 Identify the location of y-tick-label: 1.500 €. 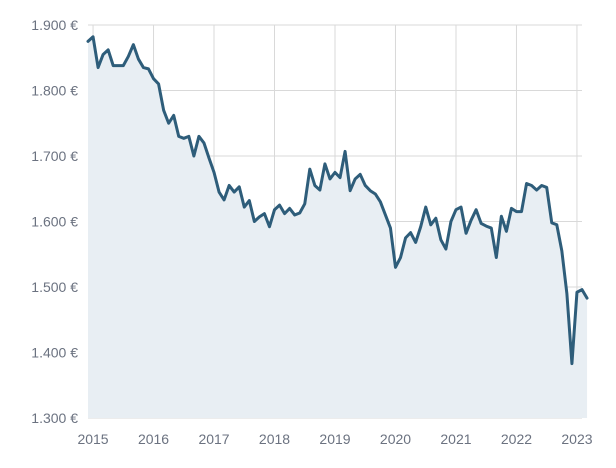
(54, 287).